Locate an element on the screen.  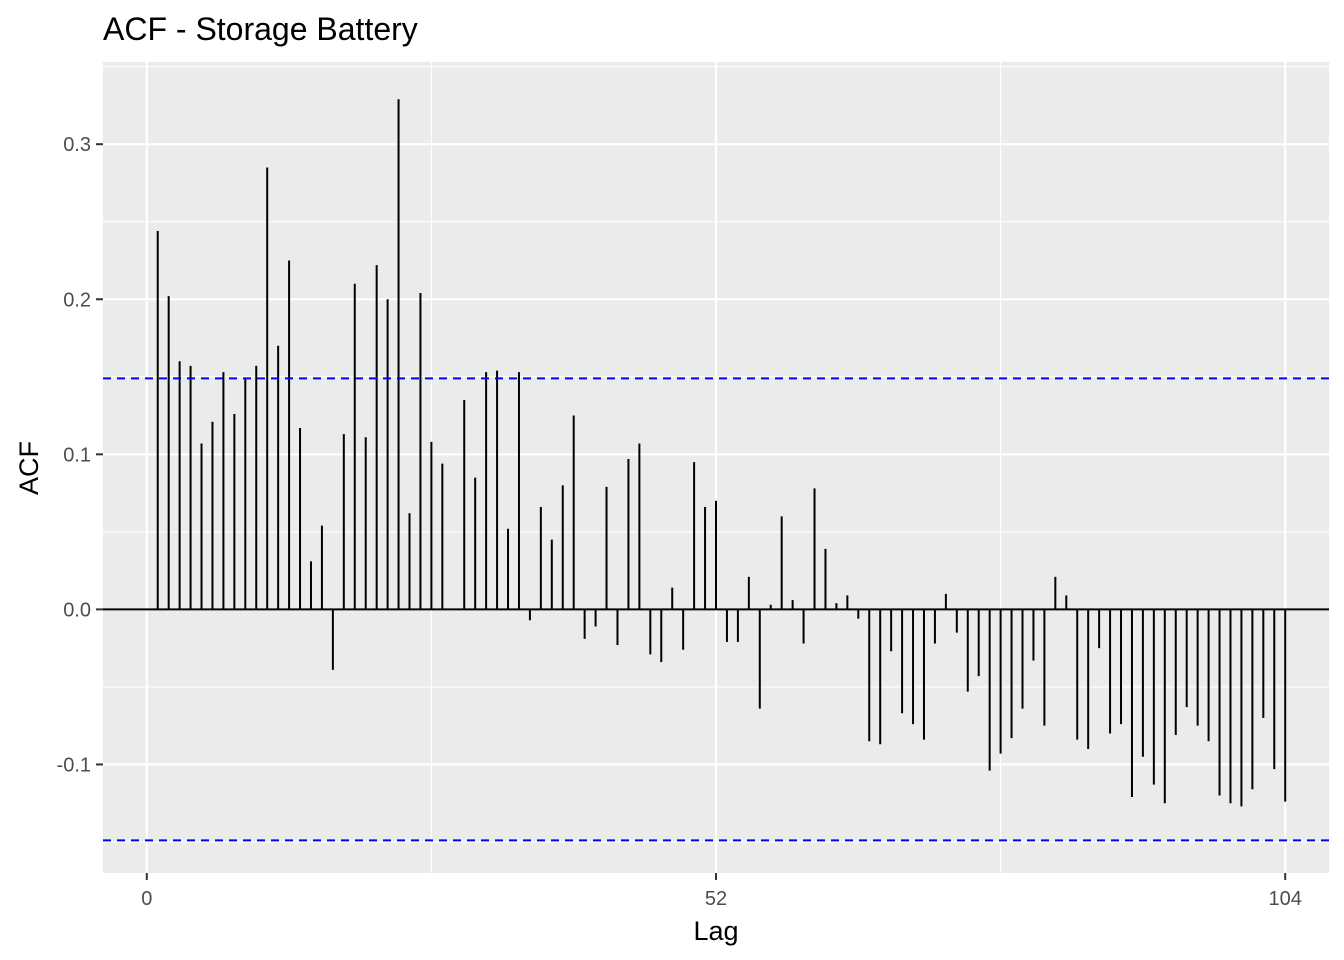
y-tick-label: -0.1 is located at coordinates (74, 765).